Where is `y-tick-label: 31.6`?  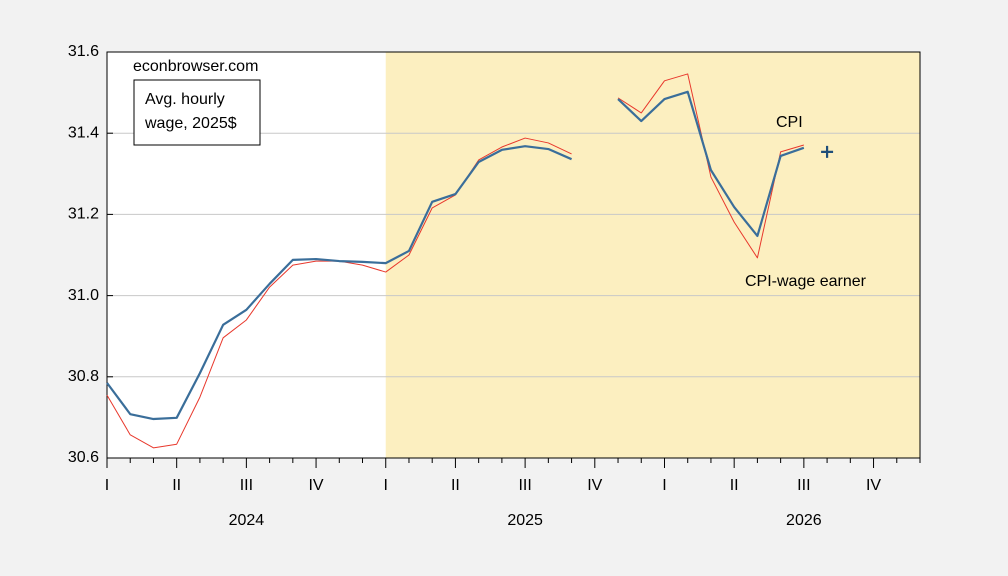
y-tick-label: 31.6 is located at coordinates (83, 51).